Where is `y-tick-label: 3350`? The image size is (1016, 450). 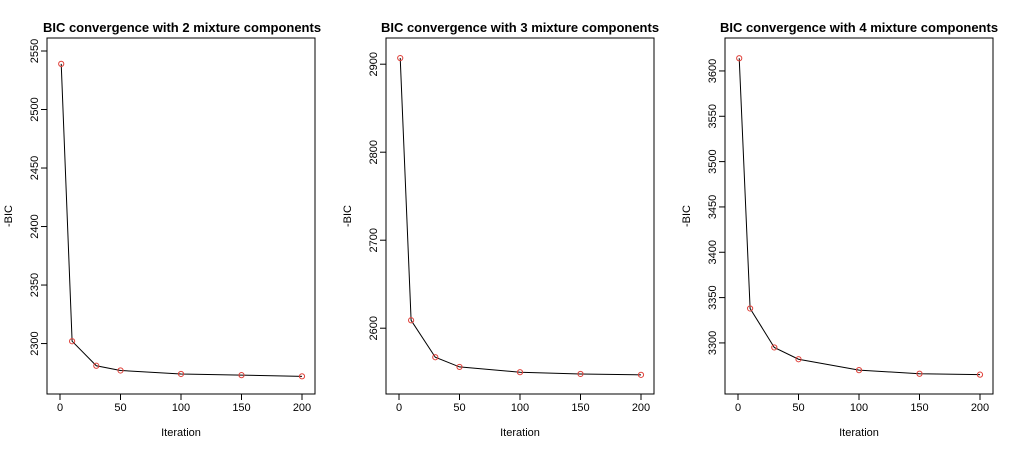 y-tick-label: 3350 is located at coordinates (713, 297).